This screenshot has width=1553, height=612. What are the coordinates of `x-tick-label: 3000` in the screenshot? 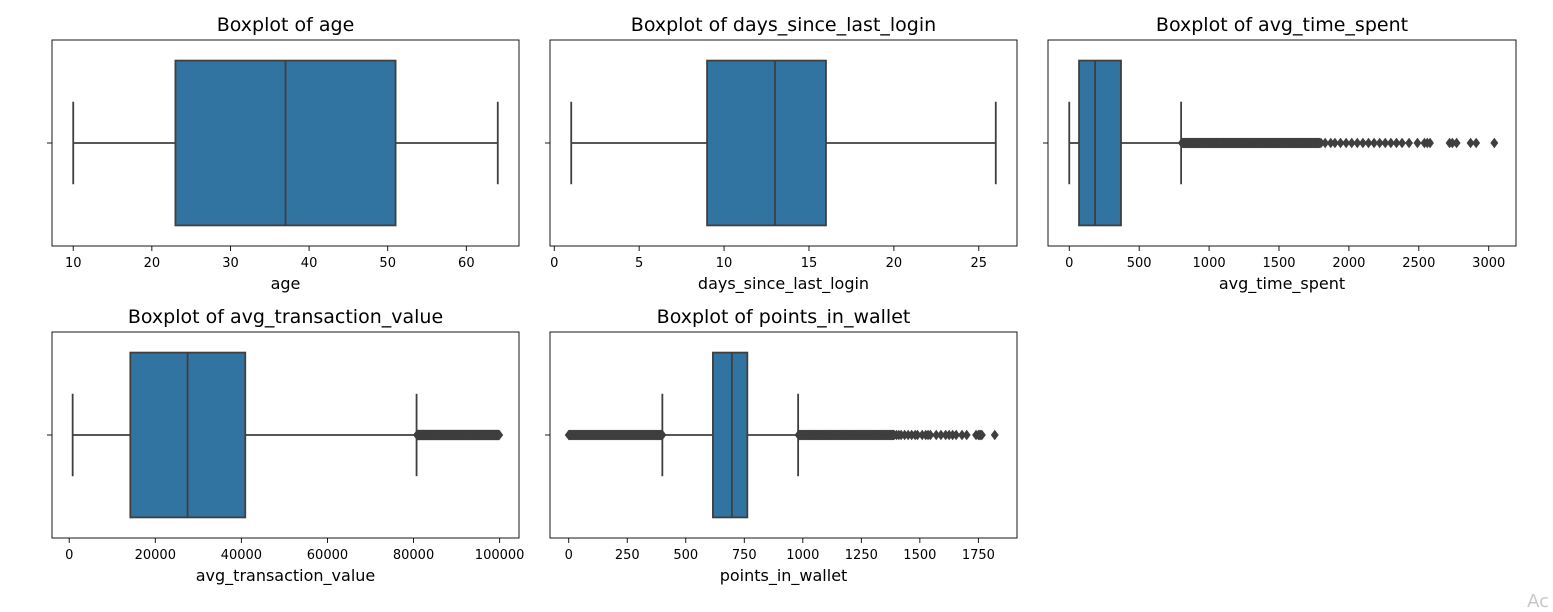 It's located at (1488, 263).